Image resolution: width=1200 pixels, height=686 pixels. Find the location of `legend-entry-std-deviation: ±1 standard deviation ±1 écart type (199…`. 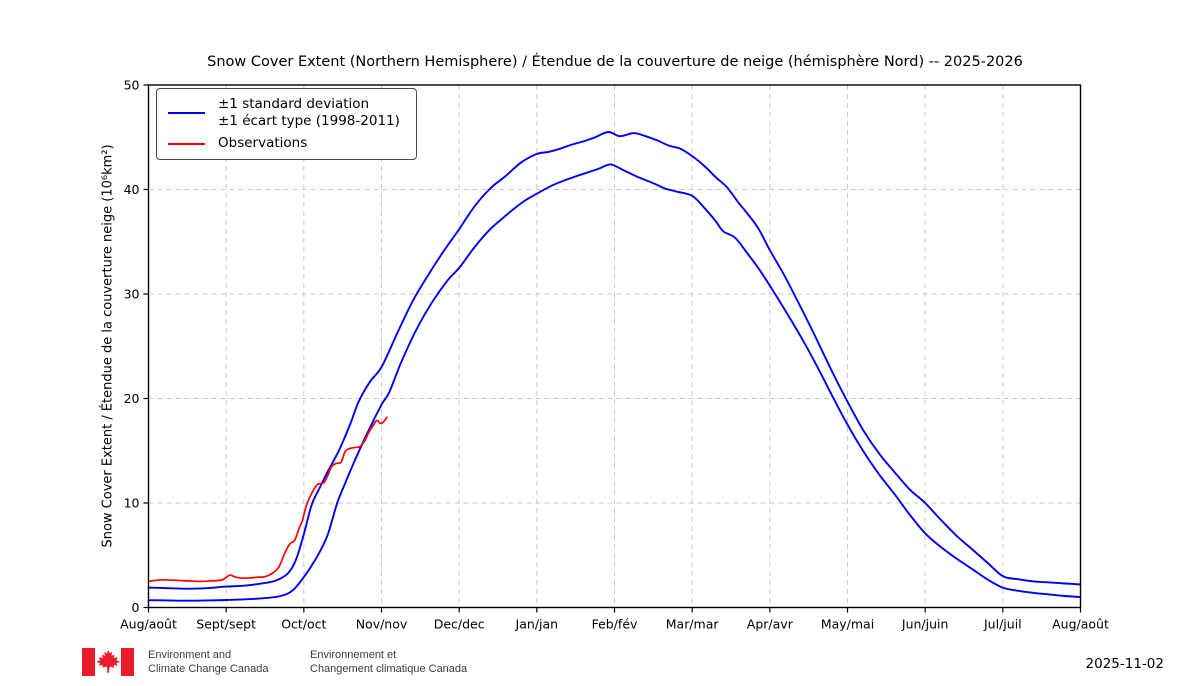

legend-entry-std-deviation: ±1 standard deviation ±1 écart type (199… is located at coordinates (284, 113).